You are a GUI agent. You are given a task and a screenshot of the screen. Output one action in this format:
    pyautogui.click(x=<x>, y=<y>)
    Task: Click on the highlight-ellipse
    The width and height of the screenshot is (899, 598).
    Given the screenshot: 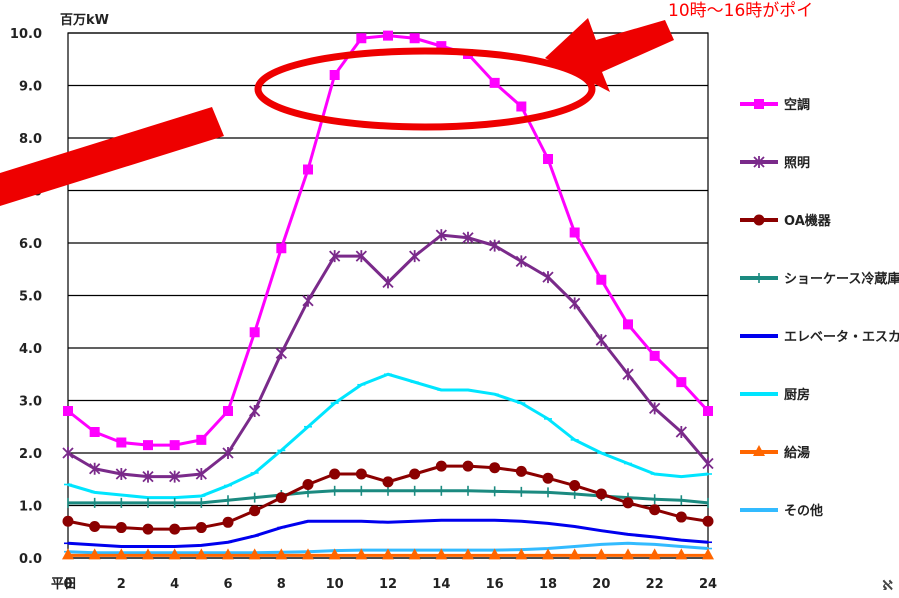 What is the action you would take?
    pyautogui.click(x=425, y=89)
    